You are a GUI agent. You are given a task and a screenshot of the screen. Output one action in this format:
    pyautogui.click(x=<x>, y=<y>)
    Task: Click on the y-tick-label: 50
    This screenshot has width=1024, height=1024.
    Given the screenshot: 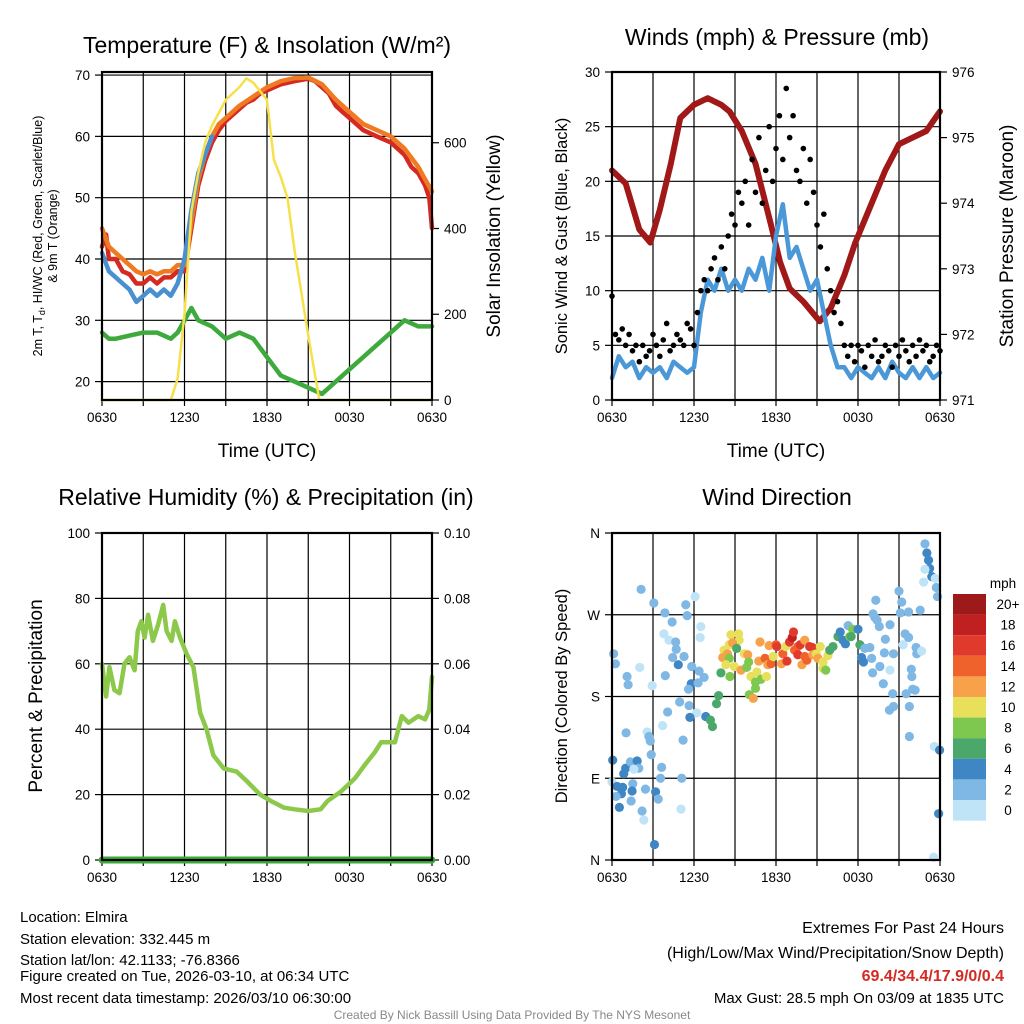 What is the action you would take?
    pyautogui.click(x=82, y=198)
    